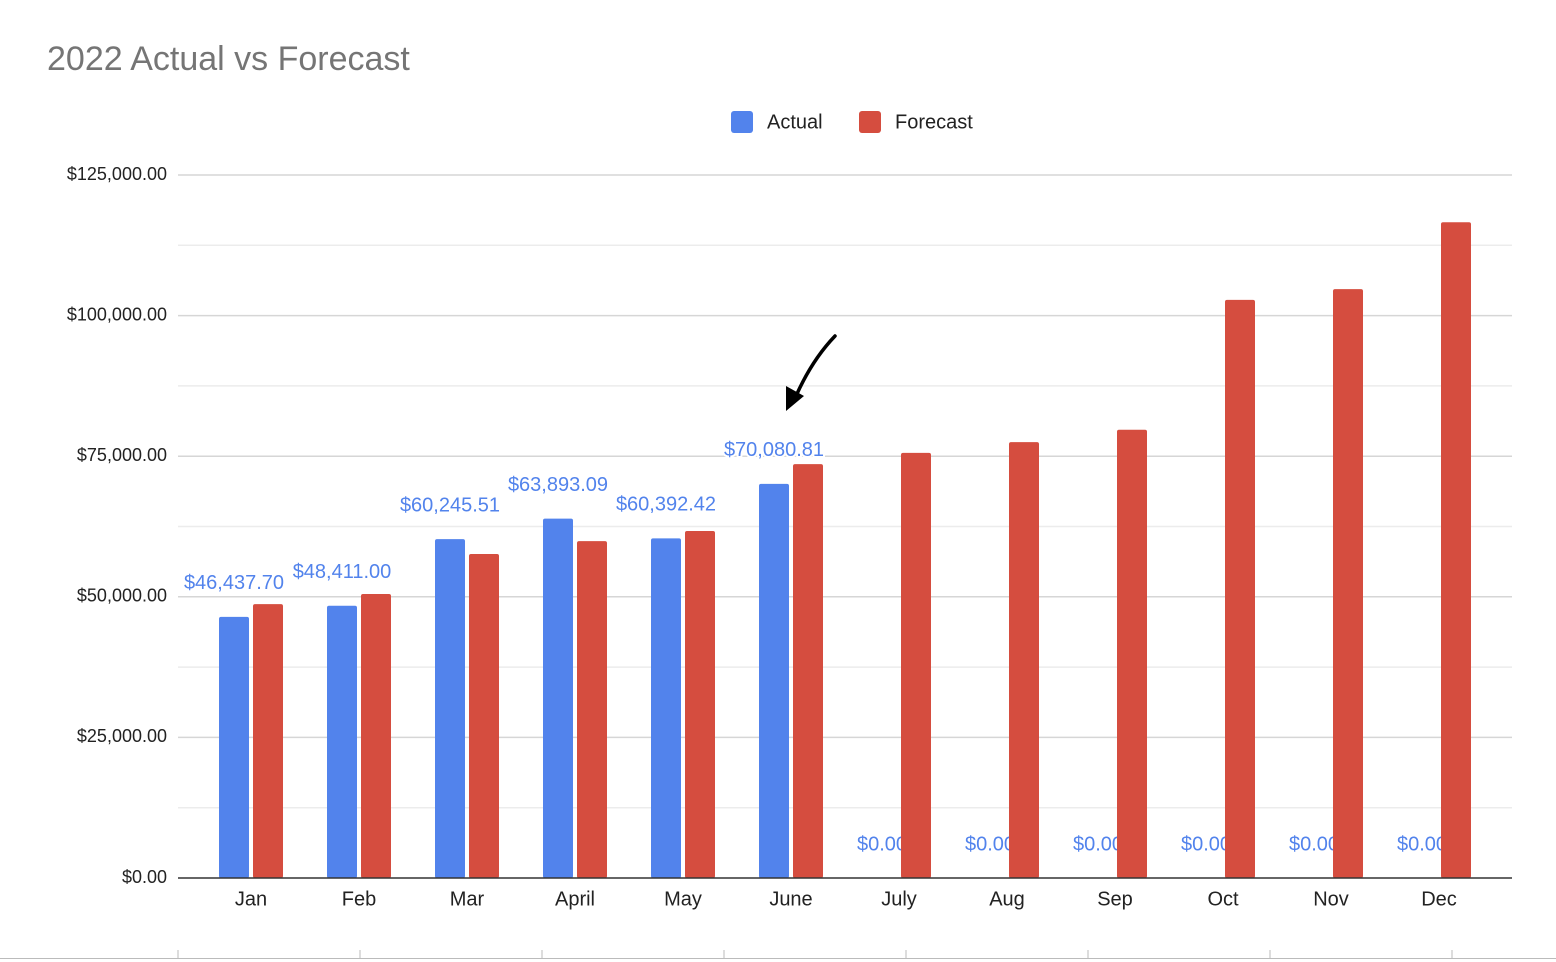 The height and width of the screenshot is (962, 1556). What do you see at coordinates (144, 877) in the screenshot?
I see `y-tick-label: $0.00` at bounding box center [144, 877].